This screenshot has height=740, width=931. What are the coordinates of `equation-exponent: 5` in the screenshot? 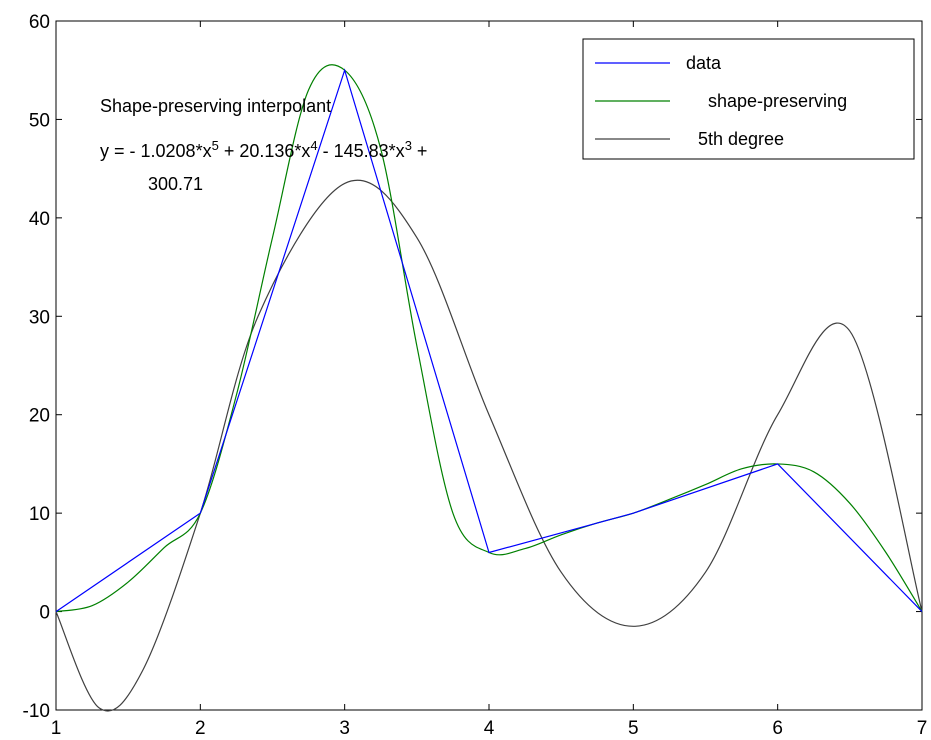 It's located at (215, 145).